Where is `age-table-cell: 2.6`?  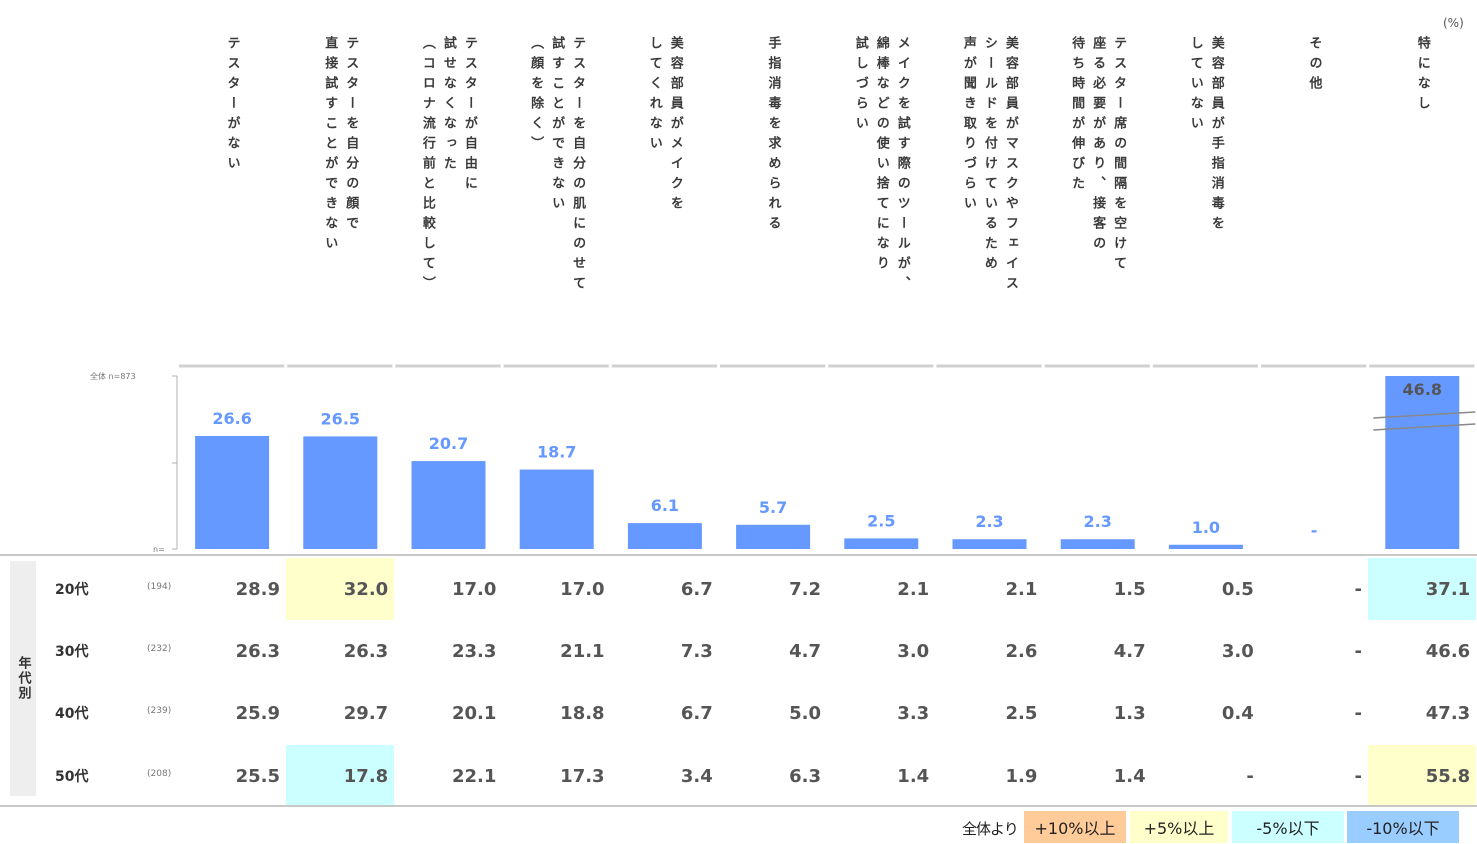
age-table-cell: 2.6 is located at coordinates (1021, 651).